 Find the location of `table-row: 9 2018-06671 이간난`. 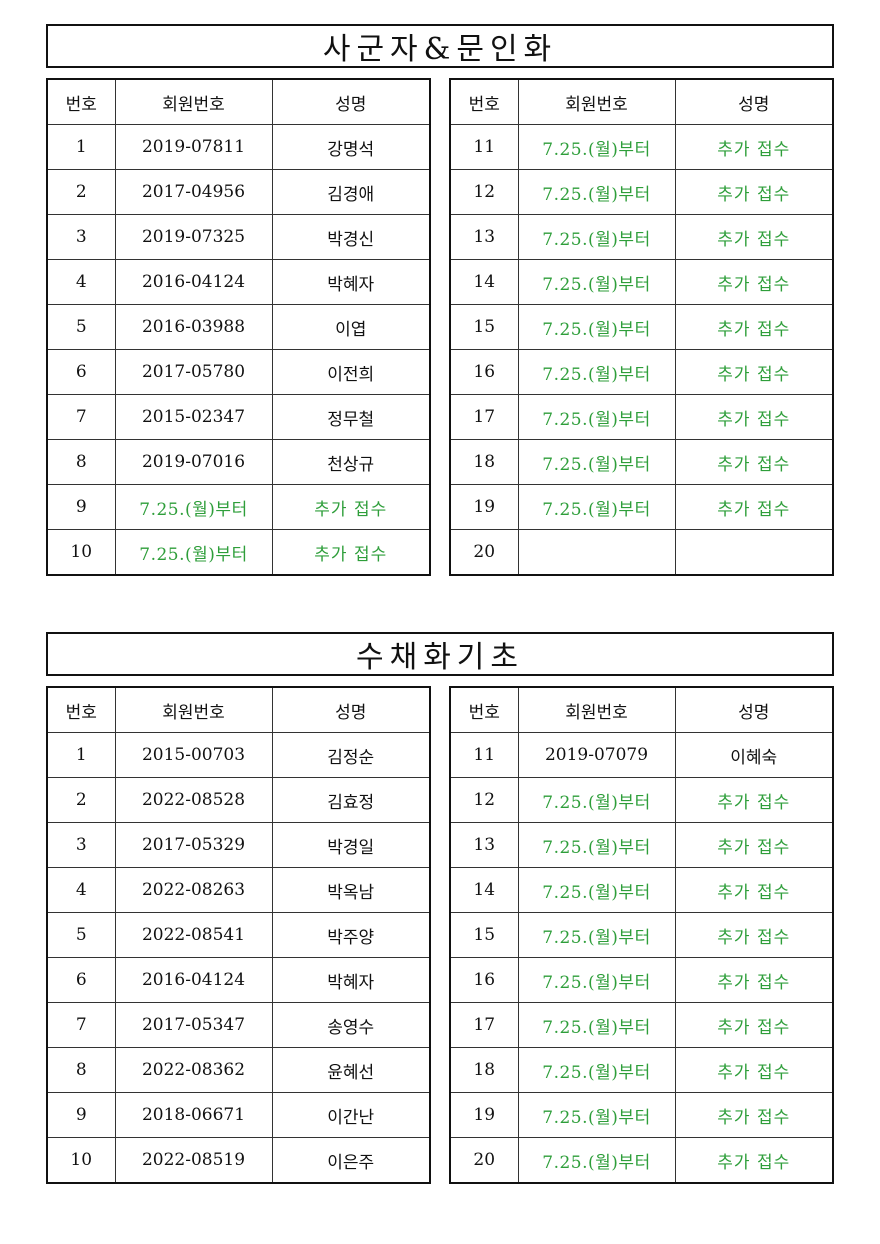

table-row: 9 2018-06671 이간난 is located at coordinates (238, 1115).